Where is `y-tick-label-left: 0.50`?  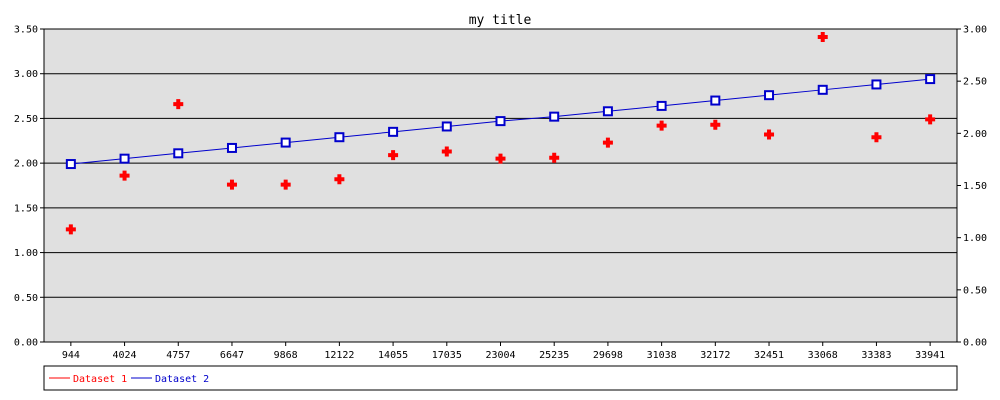 y-tick-label-left: 0.50 is located at coordinates (26, 298).